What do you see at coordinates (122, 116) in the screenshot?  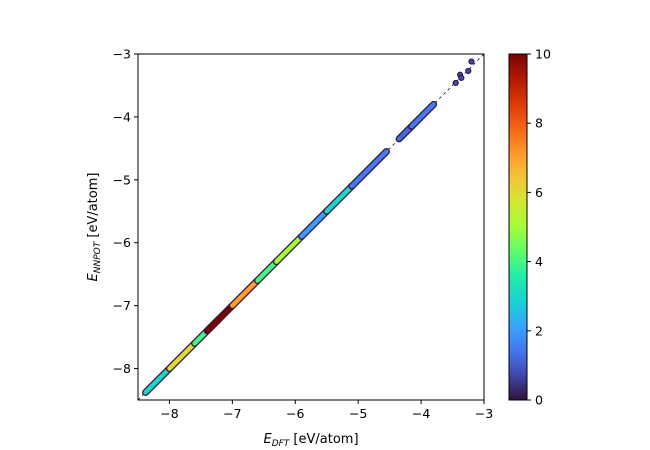 I see `y-tick-label: −4` at bounding box center [122, 116].